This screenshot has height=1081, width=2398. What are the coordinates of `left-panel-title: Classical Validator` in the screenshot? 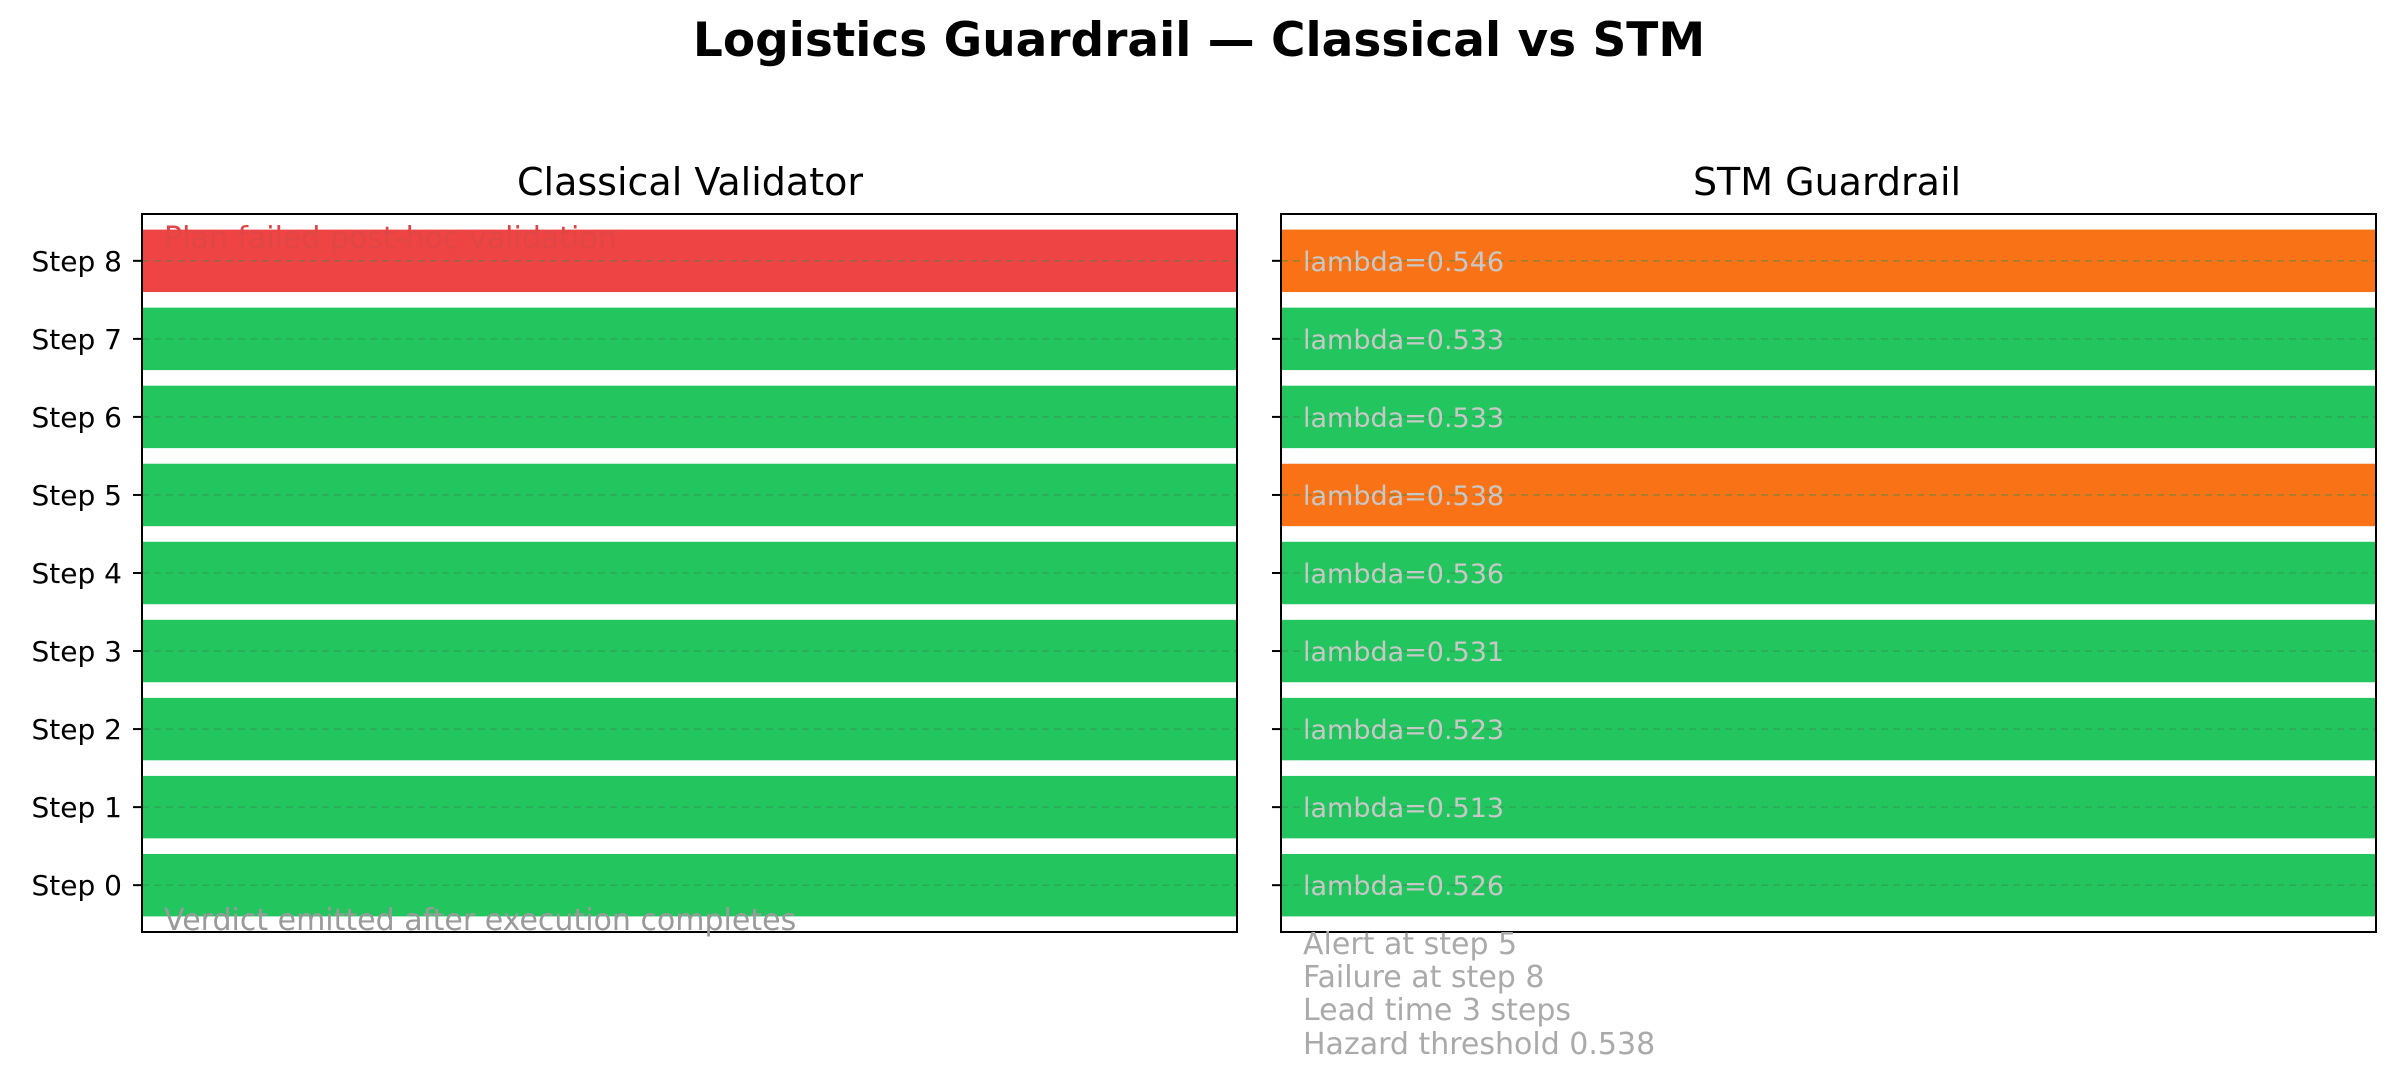 It's located at (690, 182).